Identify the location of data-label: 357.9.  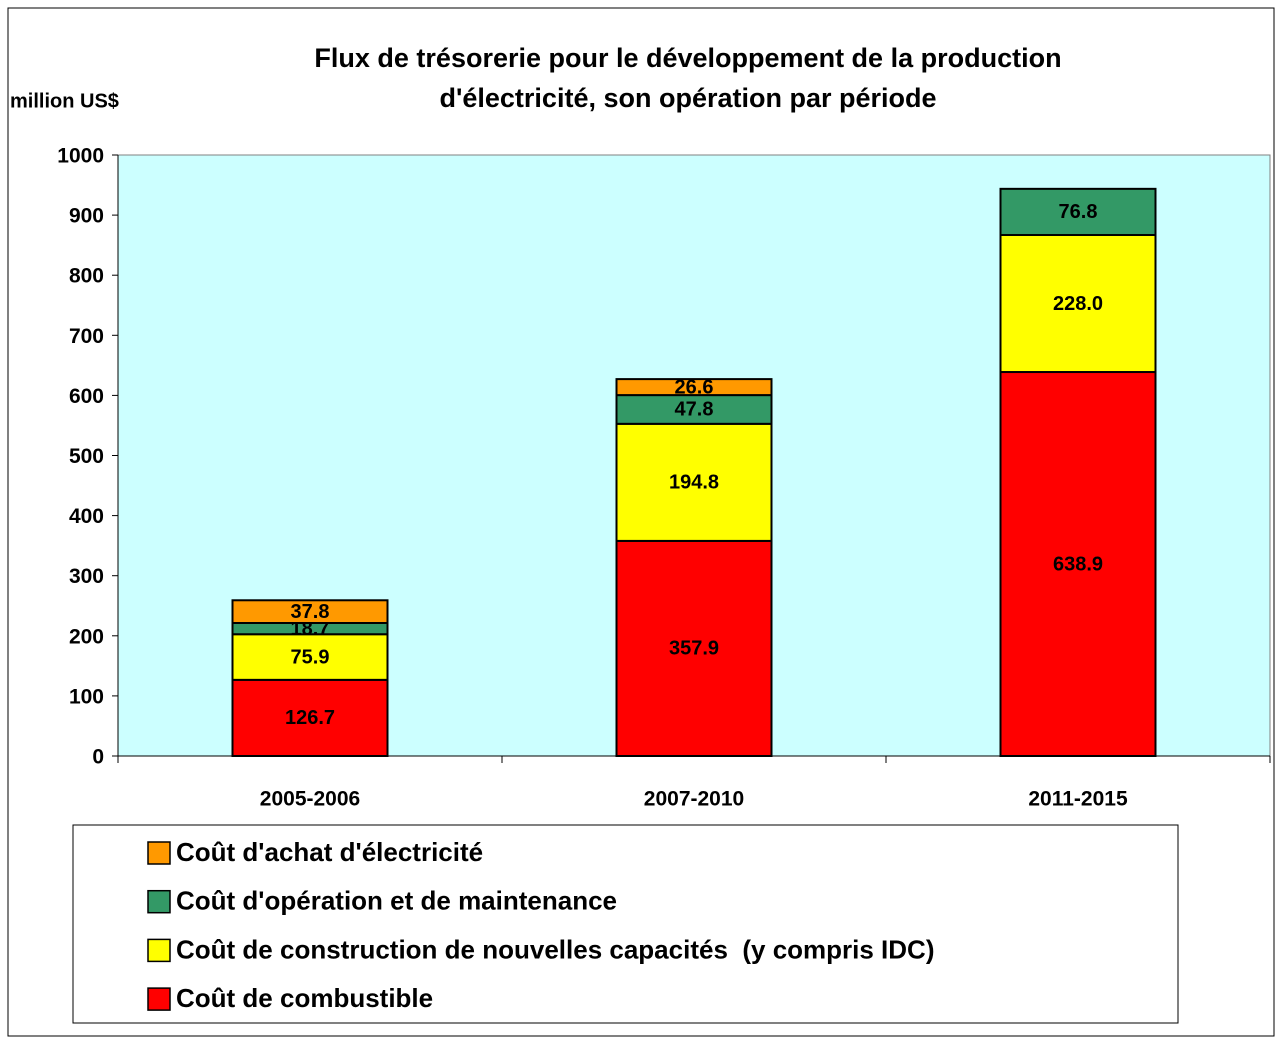
(694, 649).